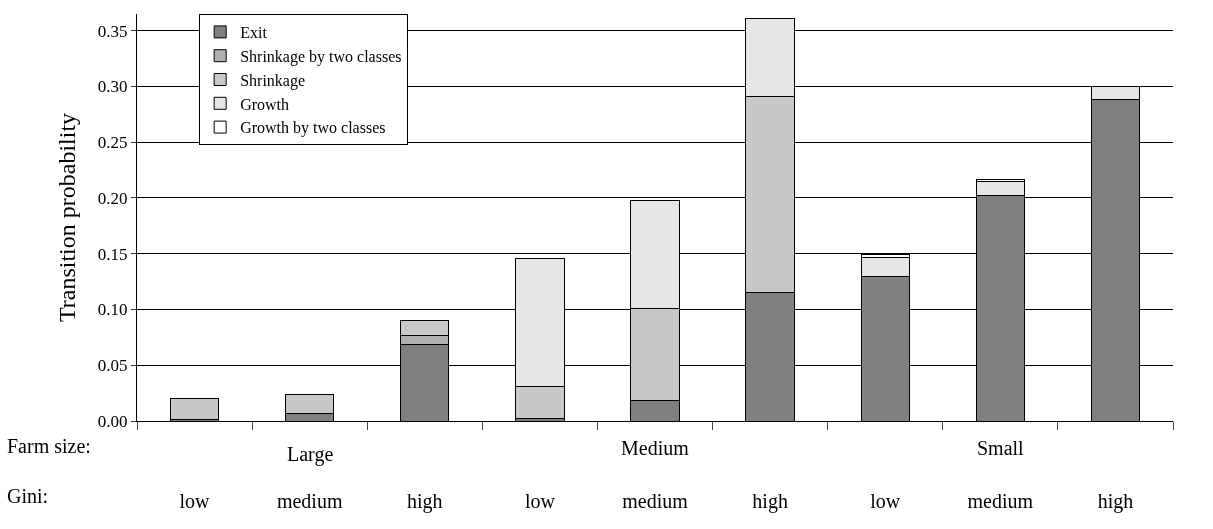 This screenshot has width=1213, height=529. I want to click on y-tick-label: 0.30, so click(112, 87).